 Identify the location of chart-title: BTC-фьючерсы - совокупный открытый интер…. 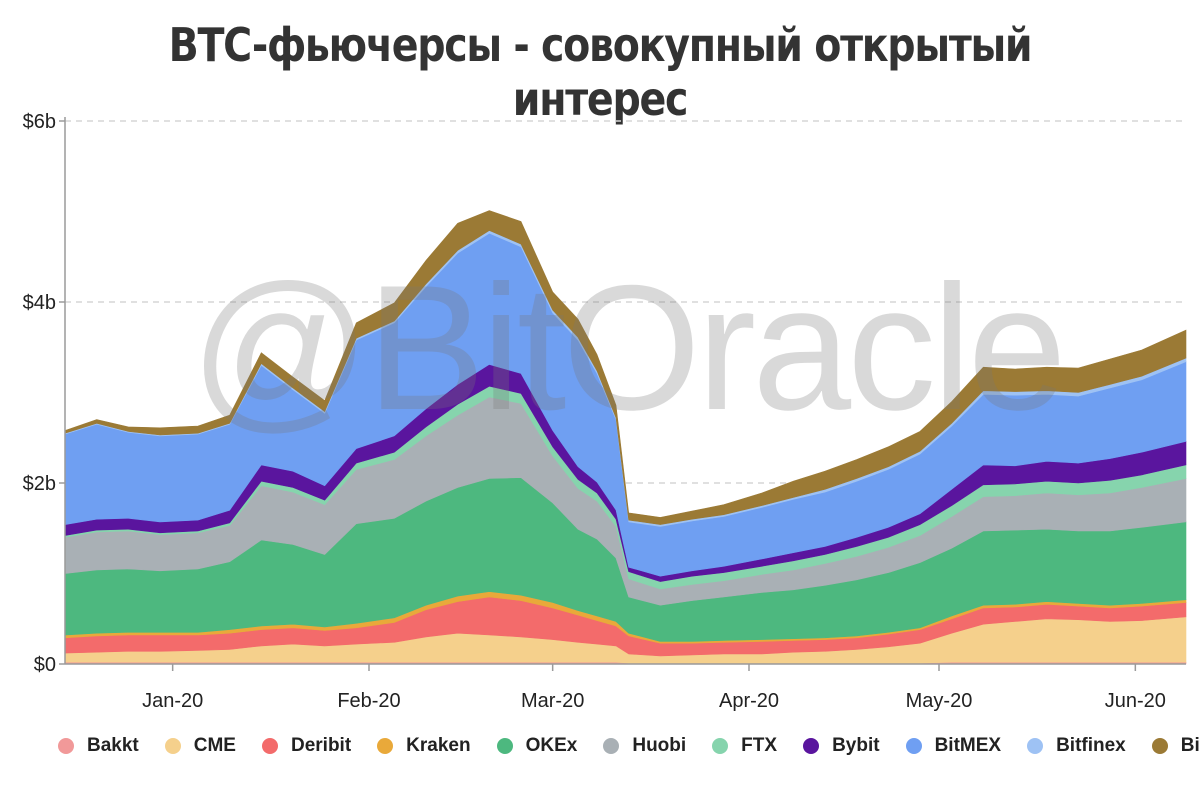
(600, 72).